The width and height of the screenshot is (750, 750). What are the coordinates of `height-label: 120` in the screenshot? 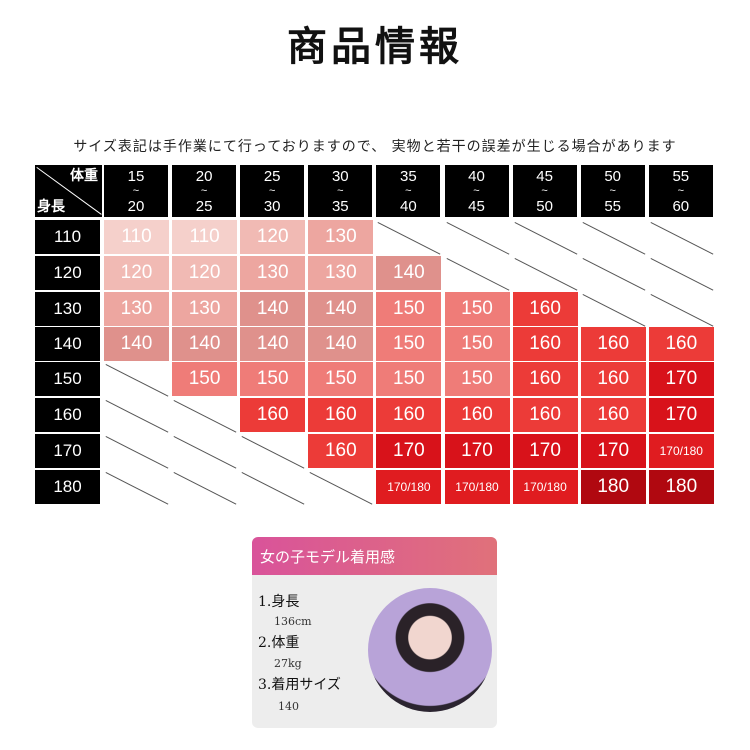 It's located at (67, 273).